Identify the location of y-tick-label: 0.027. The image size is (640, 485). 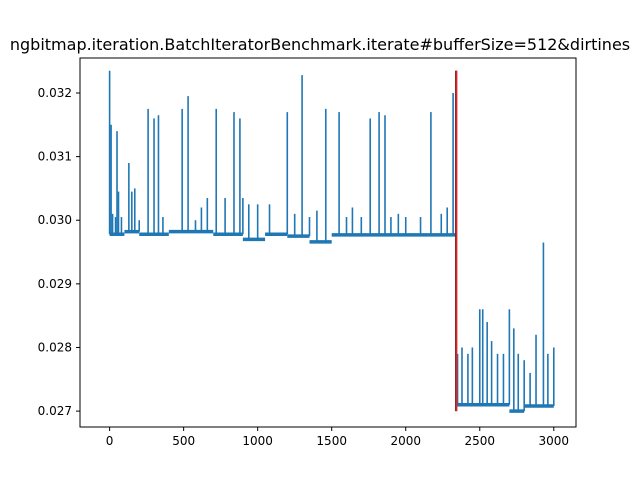
(55, 411).